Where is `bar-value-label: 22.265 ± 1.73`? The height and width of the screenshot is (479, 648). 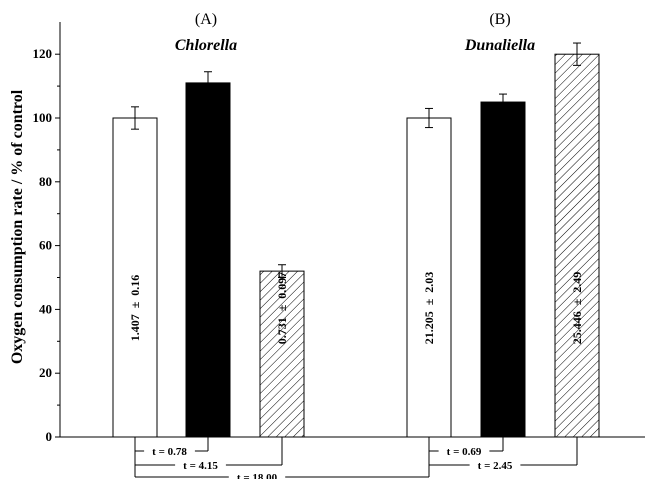 bar-value-label: 22.265 ± 1.73 is located at coordinates (503, 308).